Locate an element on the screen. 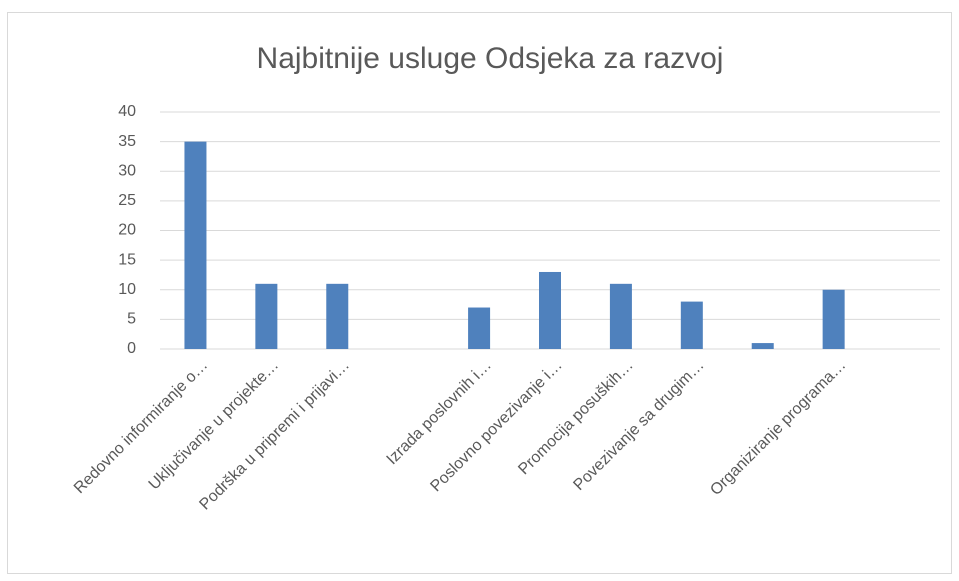  y-tick-label: 40 is located at coordinates (127, 111).